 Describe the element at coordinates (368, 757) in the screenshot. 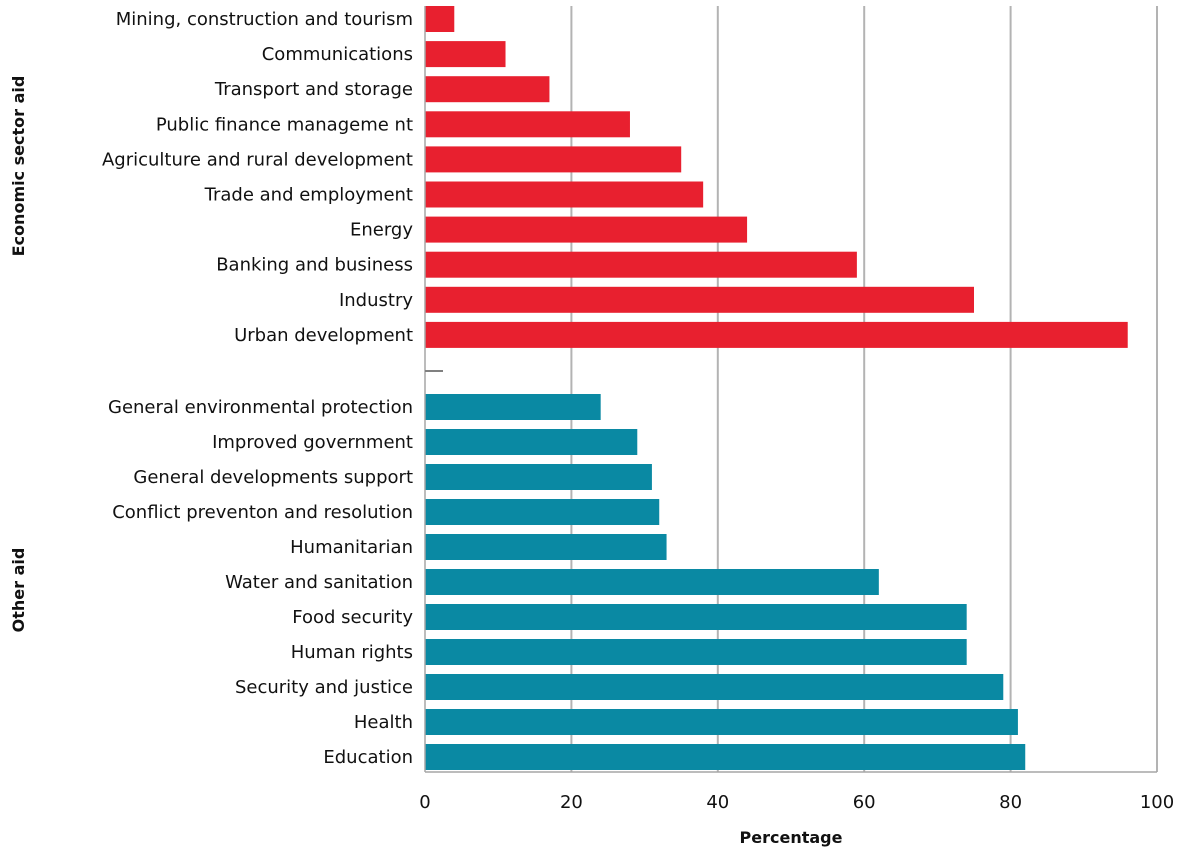

I see `category-label: Education` at that location.